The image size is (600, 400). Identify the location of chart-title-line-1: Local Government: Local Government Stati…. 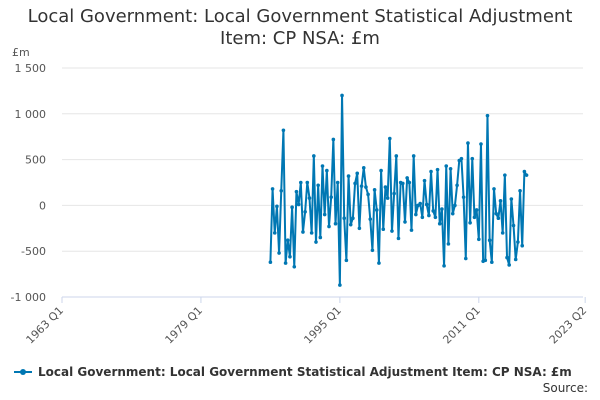
(300, 16).